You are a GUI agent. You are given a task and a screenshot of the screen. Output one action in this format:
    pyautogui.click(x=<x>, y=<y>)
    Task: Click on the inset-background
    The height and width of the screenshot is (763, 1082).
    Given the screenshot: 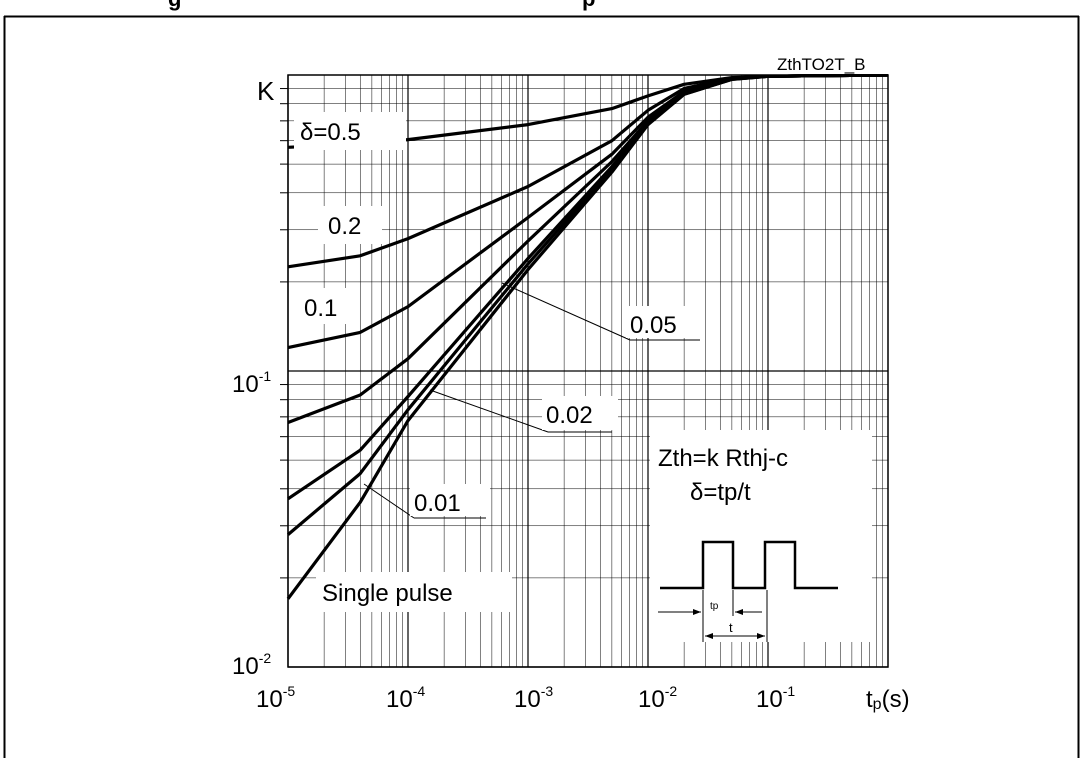 What is the action you would take?
    pyautogui.click(x=761, y=536)
    